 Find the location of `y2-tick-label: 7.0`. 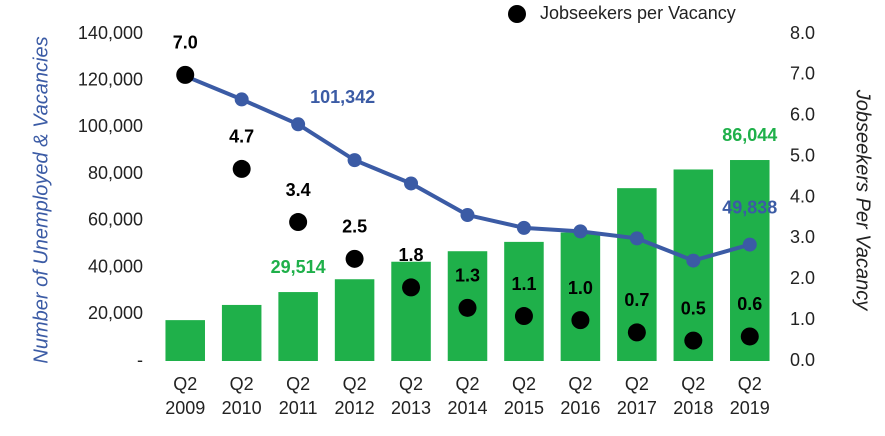

y2-tick-label: 7.0 is located at coordinates (802, 74).